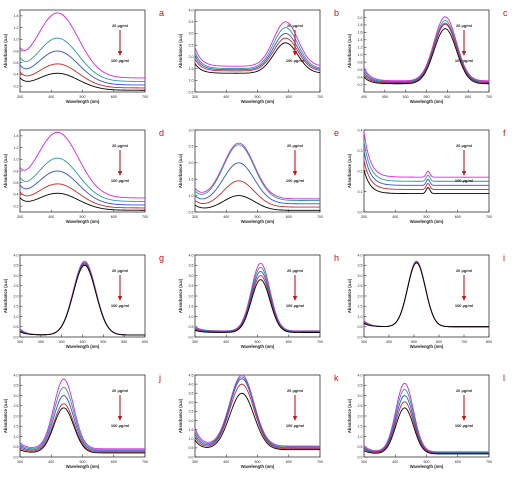 This screenshot has width=513, height=478. Describe the element at coordinates (16, 63) in the screenshot. I see `y-tick-label: 0.6` at that location.